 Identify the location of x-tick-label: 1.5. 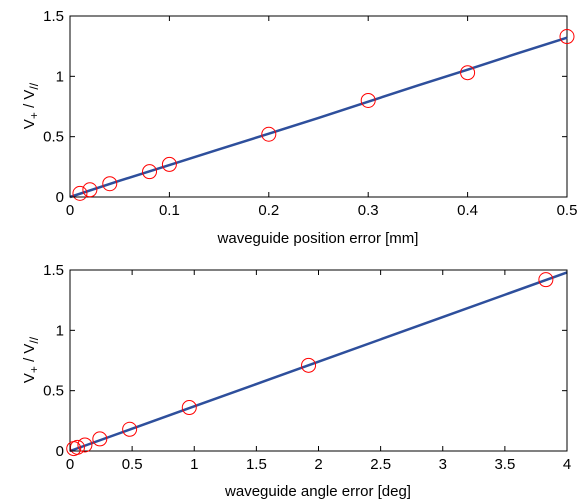
(256, 464).